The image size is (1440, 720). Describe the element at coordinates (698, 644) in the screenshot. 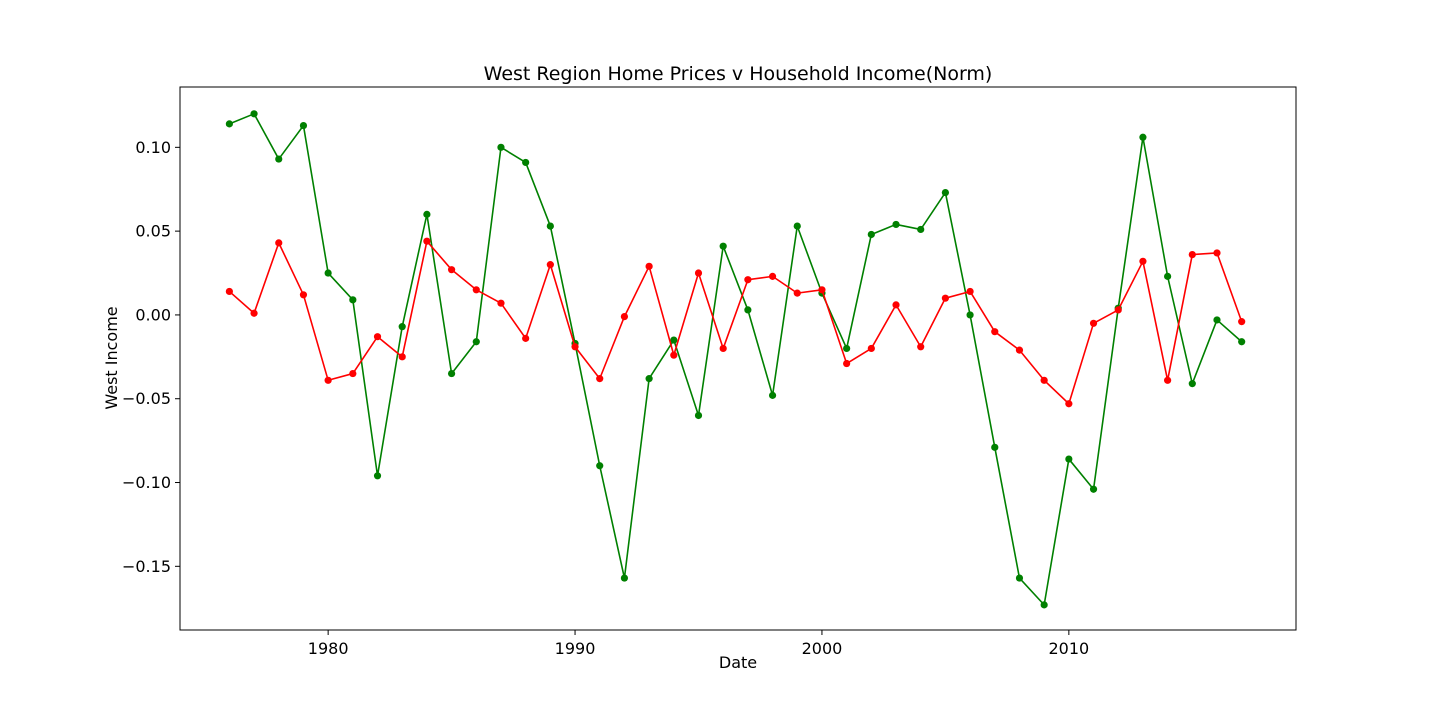

I see `x-axis: 1980 1990 2000 2010` at that location.